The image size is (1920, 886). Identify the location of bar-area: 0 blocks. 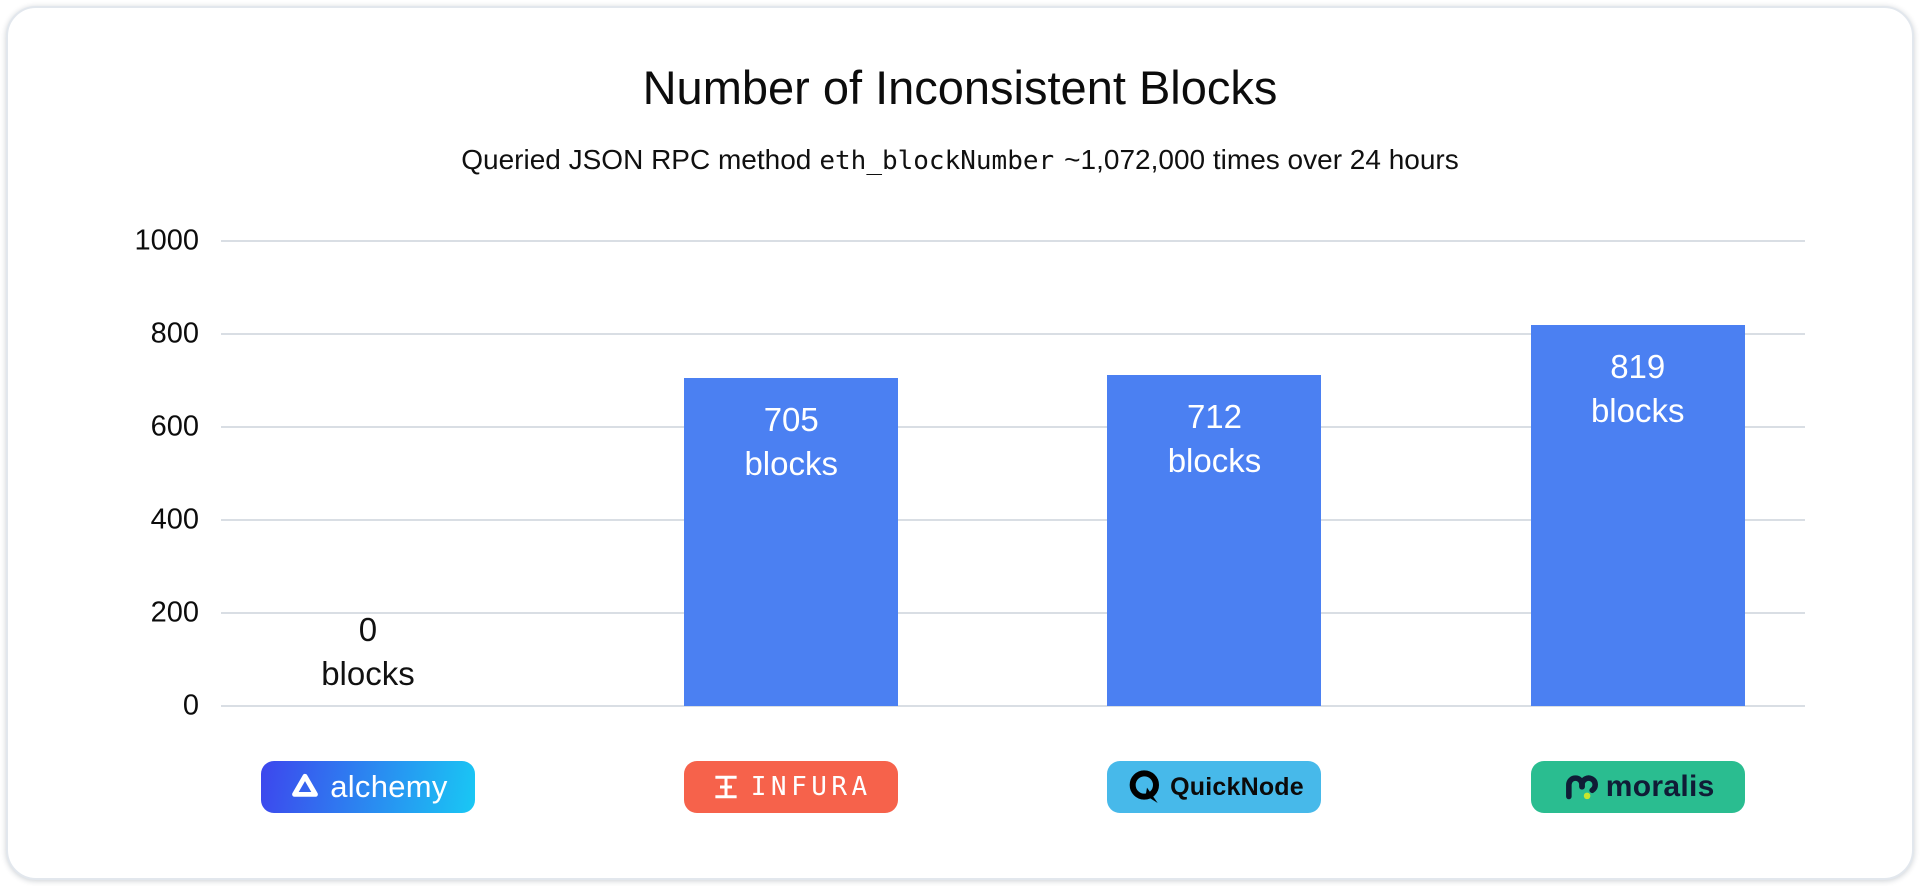
(368, 473).